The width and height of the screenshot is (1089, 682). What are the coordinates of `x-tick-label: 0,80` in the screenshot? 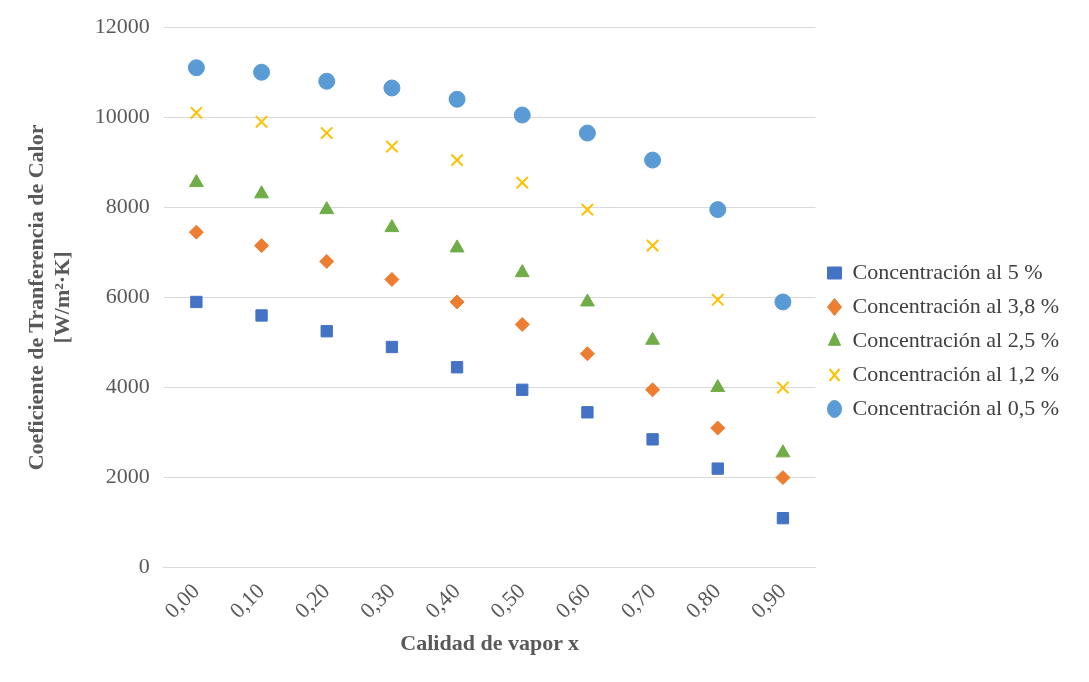 It's located at (703, 600).